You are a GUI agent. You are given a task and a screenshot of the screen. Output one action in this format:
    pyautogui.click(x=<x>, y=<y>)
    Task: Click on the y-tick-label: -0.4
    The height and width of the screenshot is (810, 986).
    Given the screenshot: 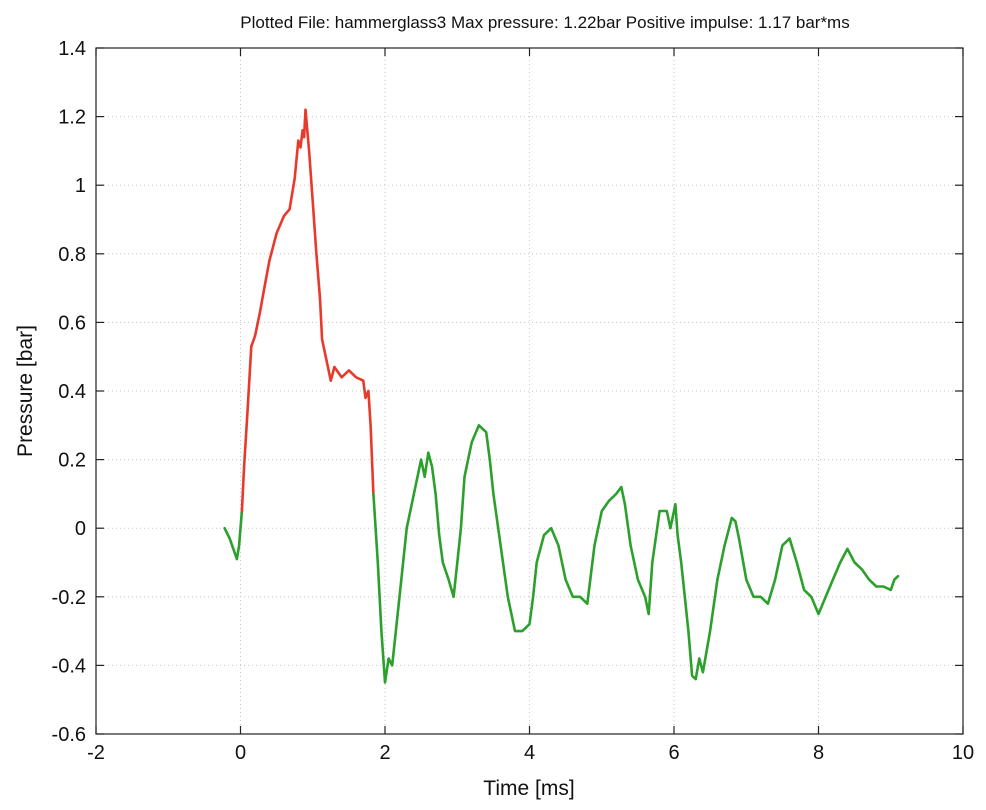 What is the action you would take?
    pyautogui.click(x=69, y=666)
    